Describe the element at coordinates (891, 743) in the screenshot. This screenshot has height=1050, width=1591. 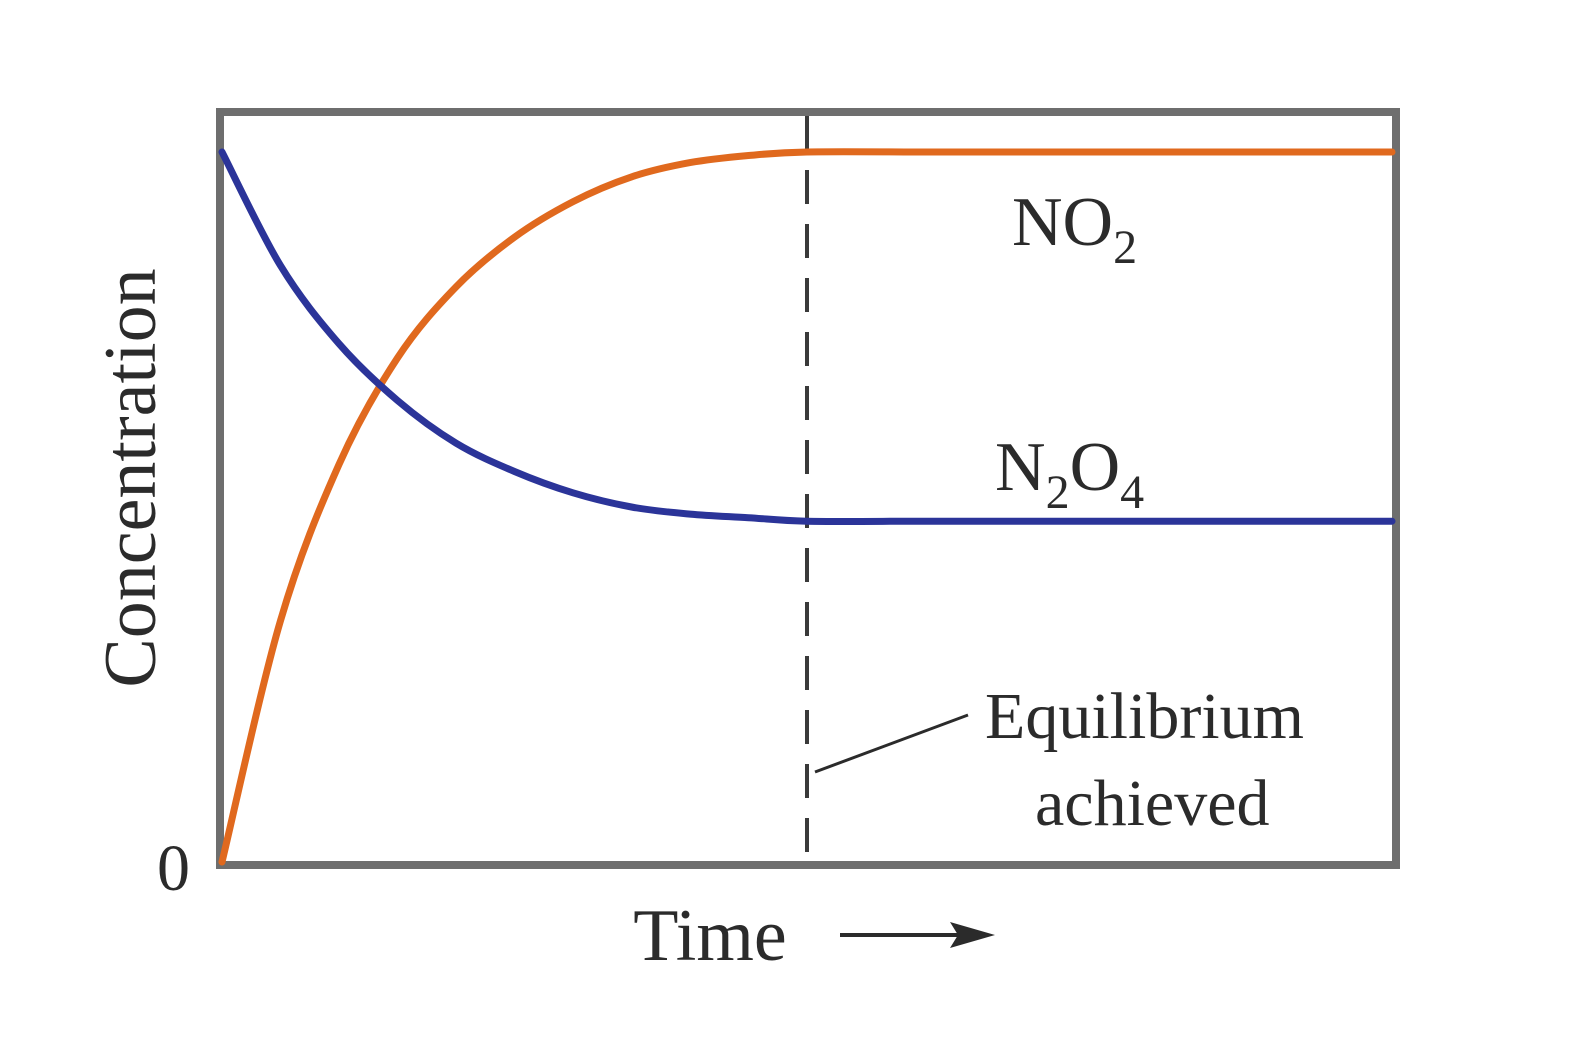
I see `annotation-leader-line` at that location.